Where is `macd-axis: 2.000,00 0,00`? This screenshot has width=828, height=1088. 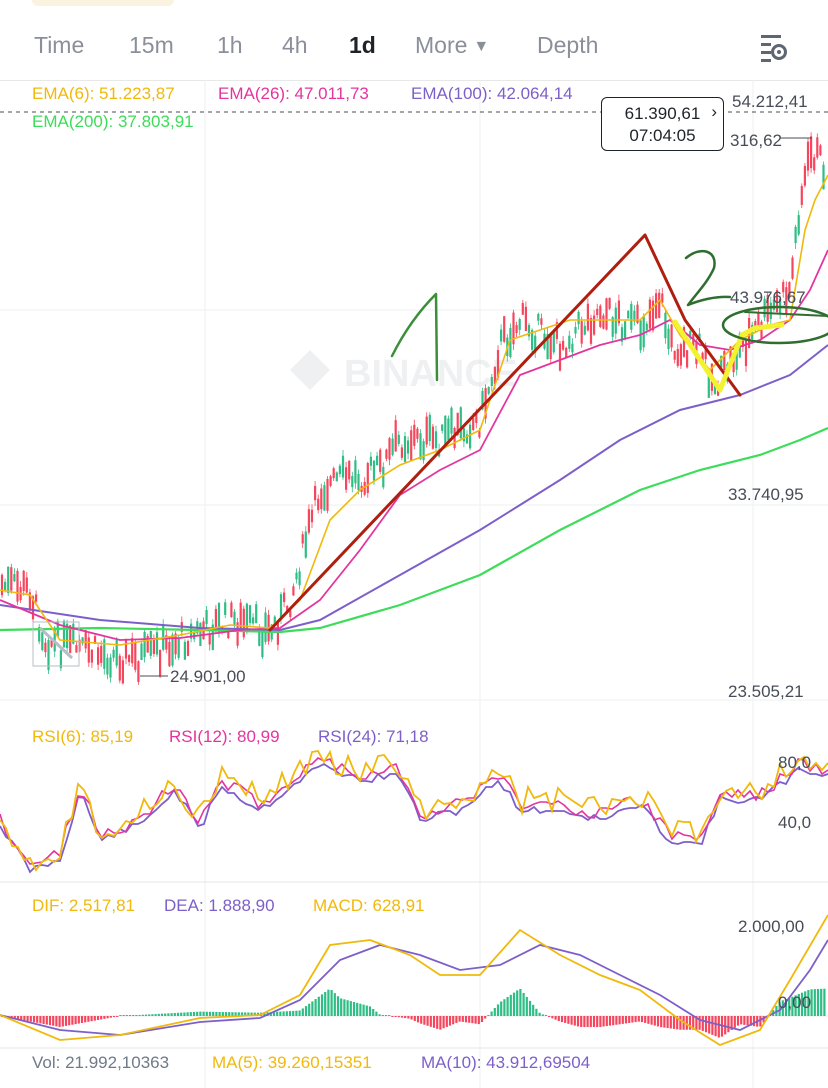 macd-axis: 2.000,00 0,00 is located at coordinates (774, 964).